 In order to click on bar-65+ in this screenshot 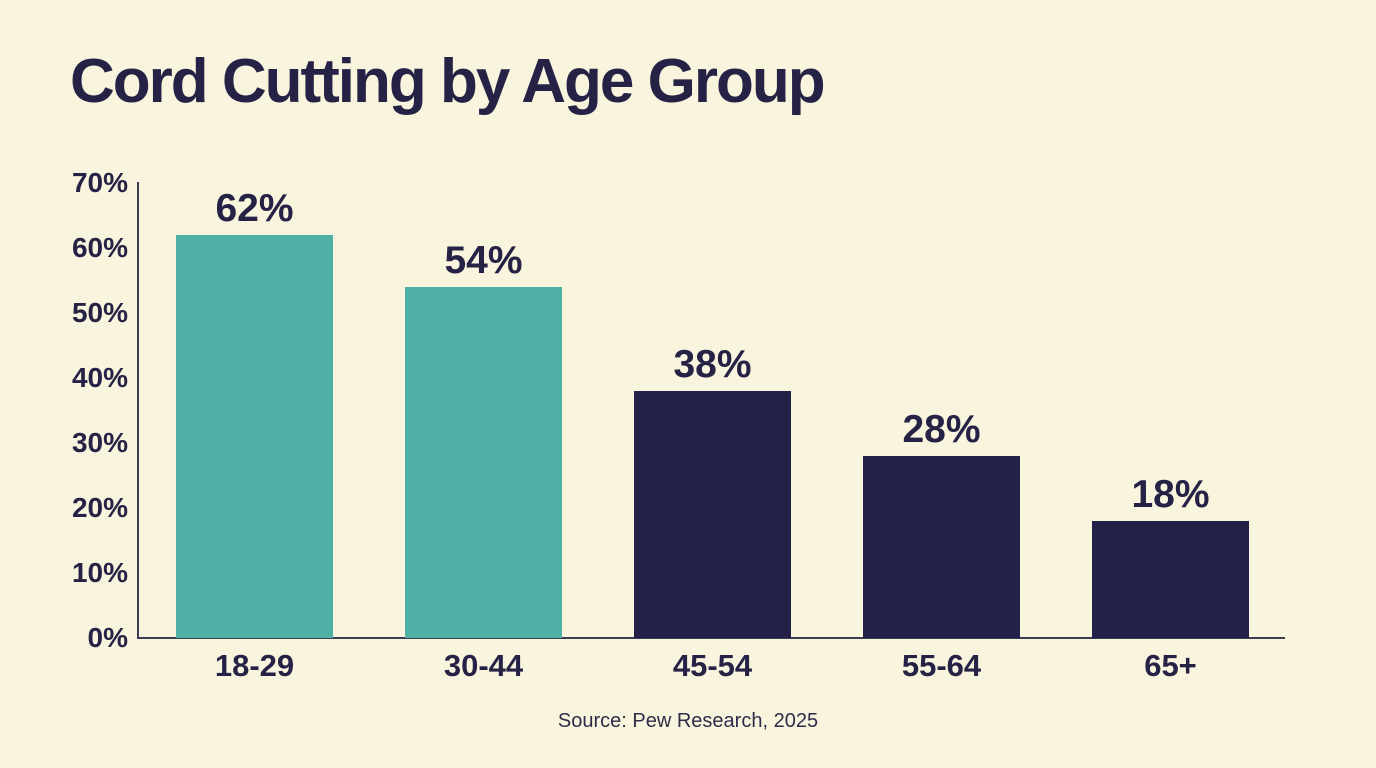, I will do `click(1170, 579)`.